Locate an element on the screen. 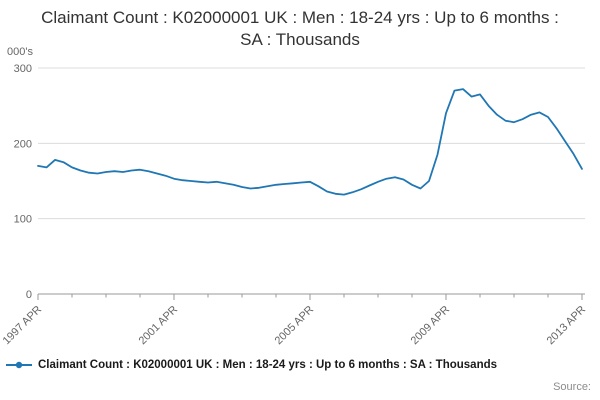 The width and height of the screenshot is (600, 400). y-axis-unit-label: 000's is located at coordinates (20, 52).